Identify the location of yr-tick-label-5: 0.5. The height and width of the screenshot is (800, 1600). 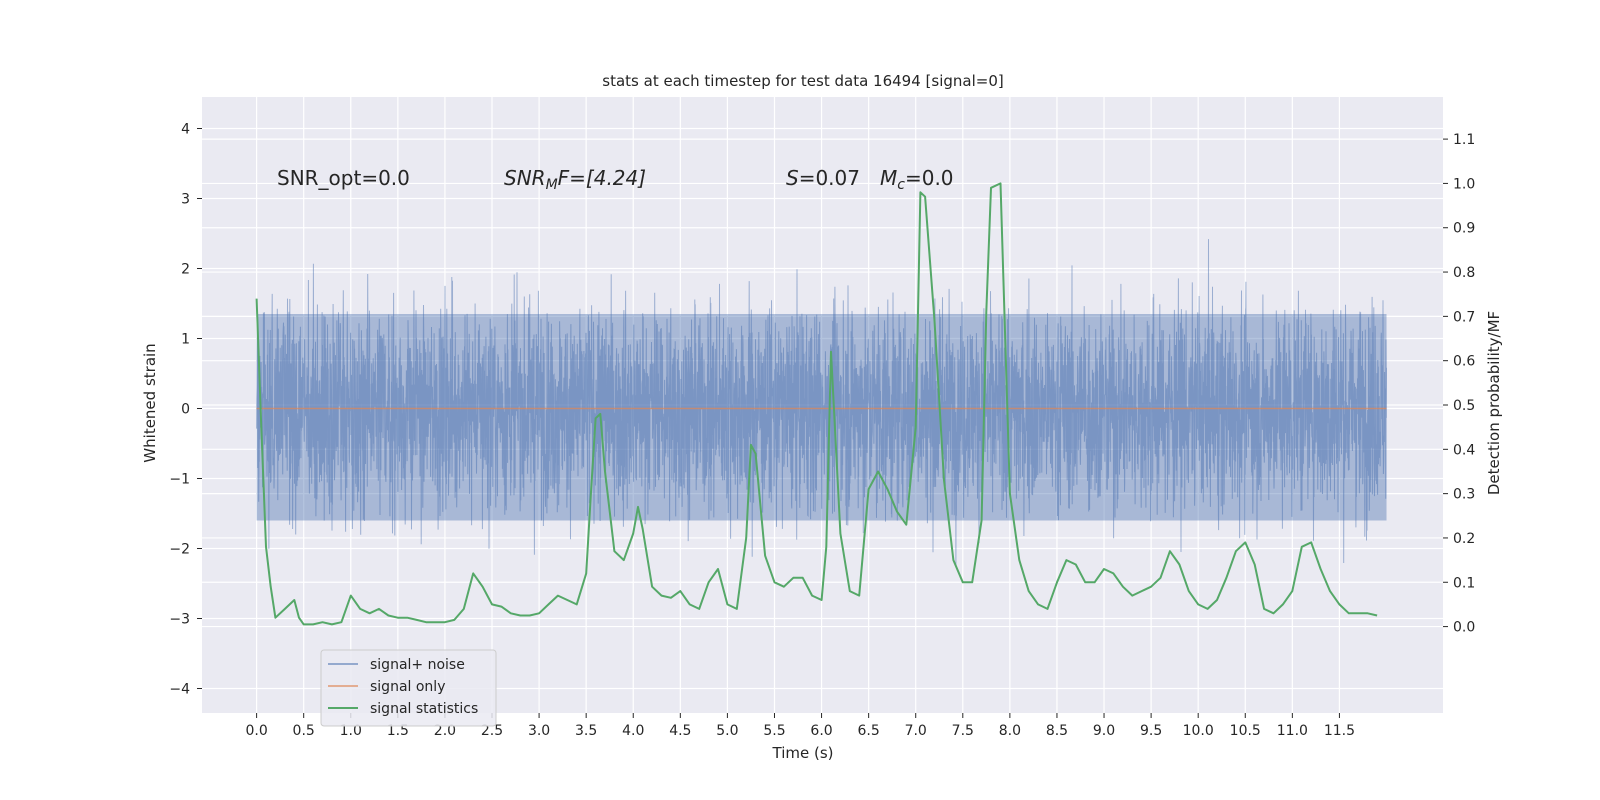
(1464, 406).